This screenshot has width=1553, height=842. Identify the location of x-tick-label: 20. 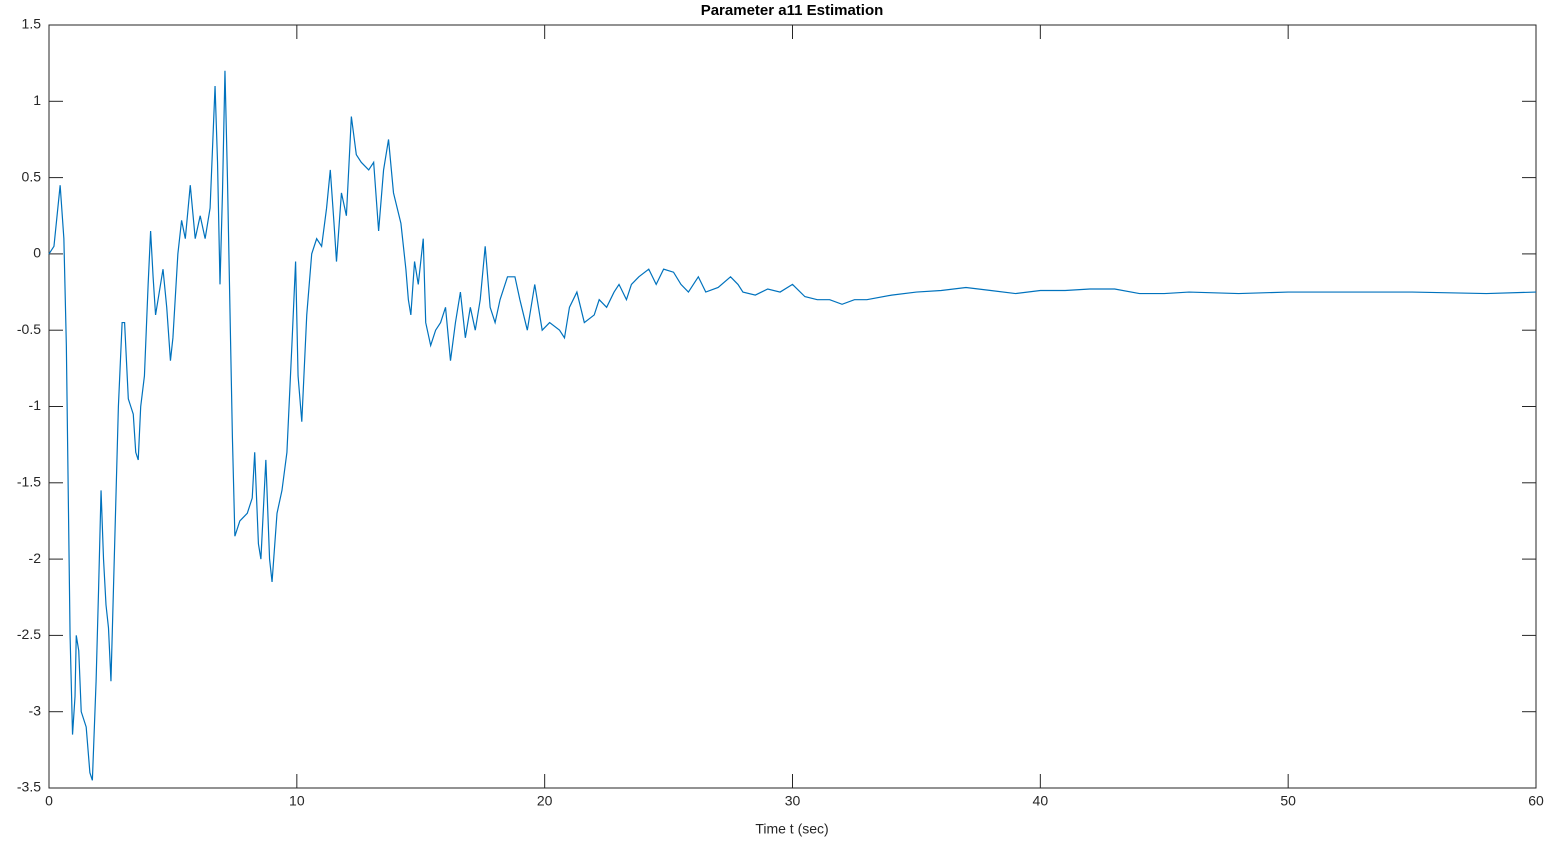
(545, 801).